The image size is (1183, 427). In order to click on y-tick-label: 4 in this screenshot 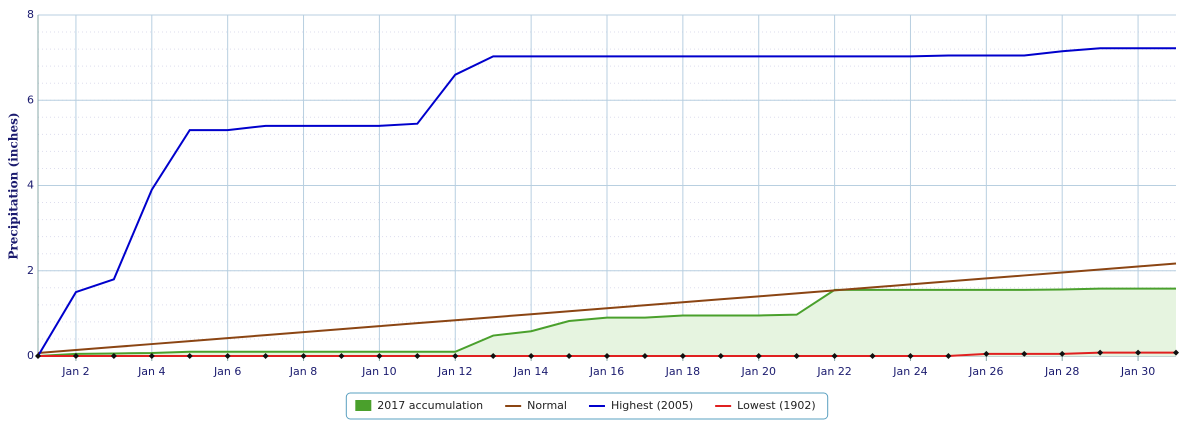, I will do `click(30, 185)`.